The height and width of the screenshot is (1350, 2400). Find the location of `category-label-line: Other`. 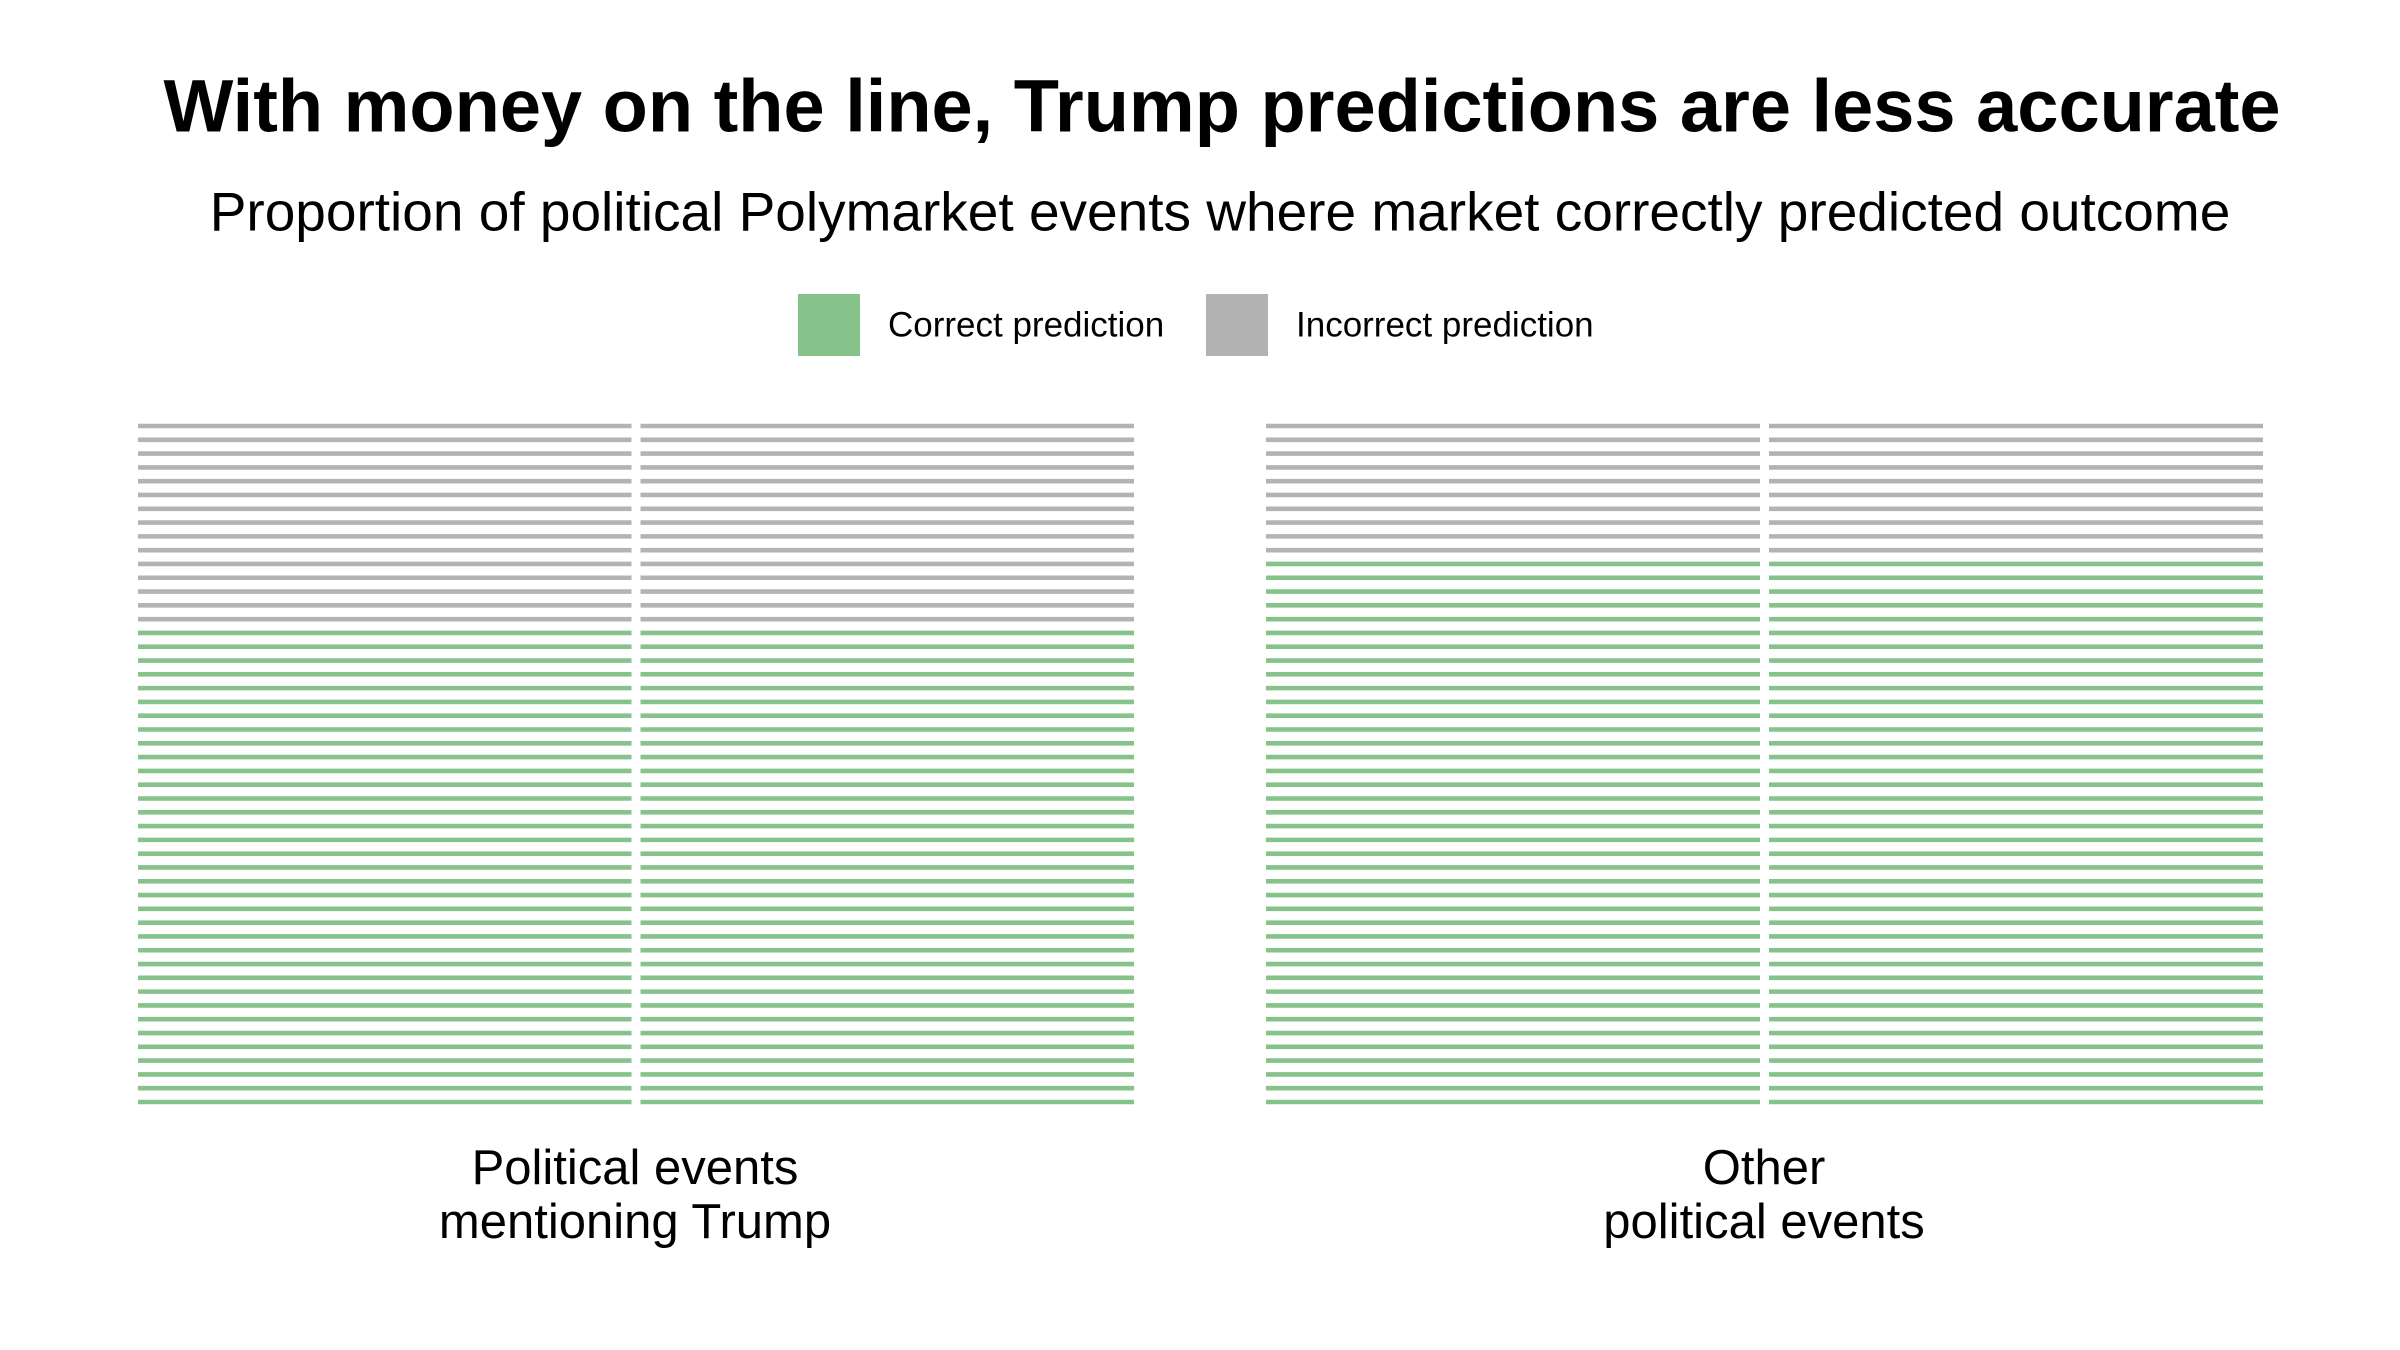

category-label-line: Other is located at coordinates (1764, 1168).